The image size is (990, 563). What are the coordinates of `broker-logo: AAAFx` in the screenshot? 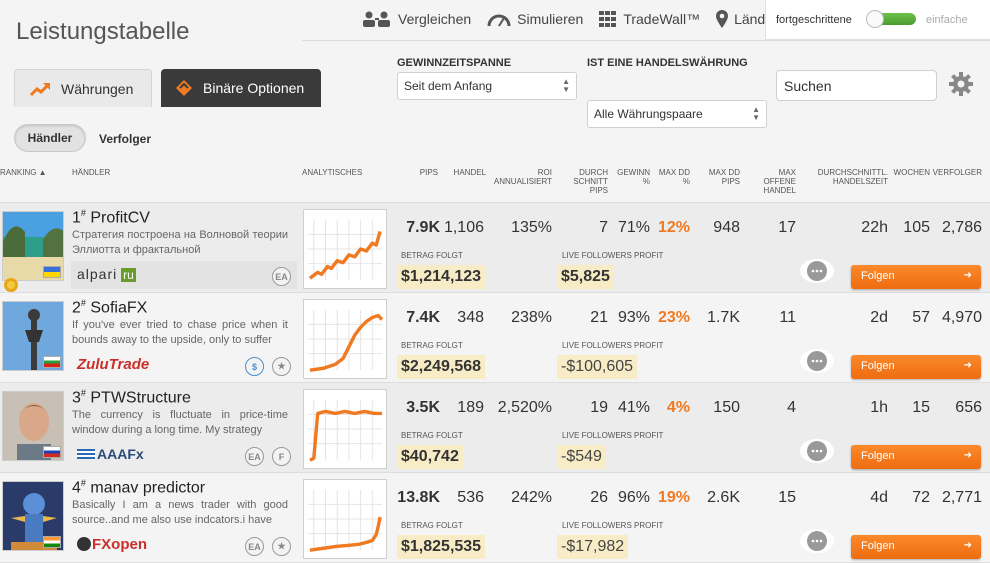 It's located at (110, 454).